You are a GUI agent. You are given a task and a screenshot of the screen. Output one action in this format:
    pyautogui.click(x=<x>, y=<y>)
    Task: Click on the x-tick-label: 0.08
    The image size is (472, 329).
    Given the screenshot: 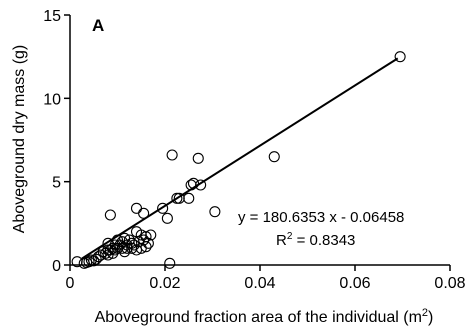 What is the action you would take?
    pyautogui.click(x=449, y=283)
    